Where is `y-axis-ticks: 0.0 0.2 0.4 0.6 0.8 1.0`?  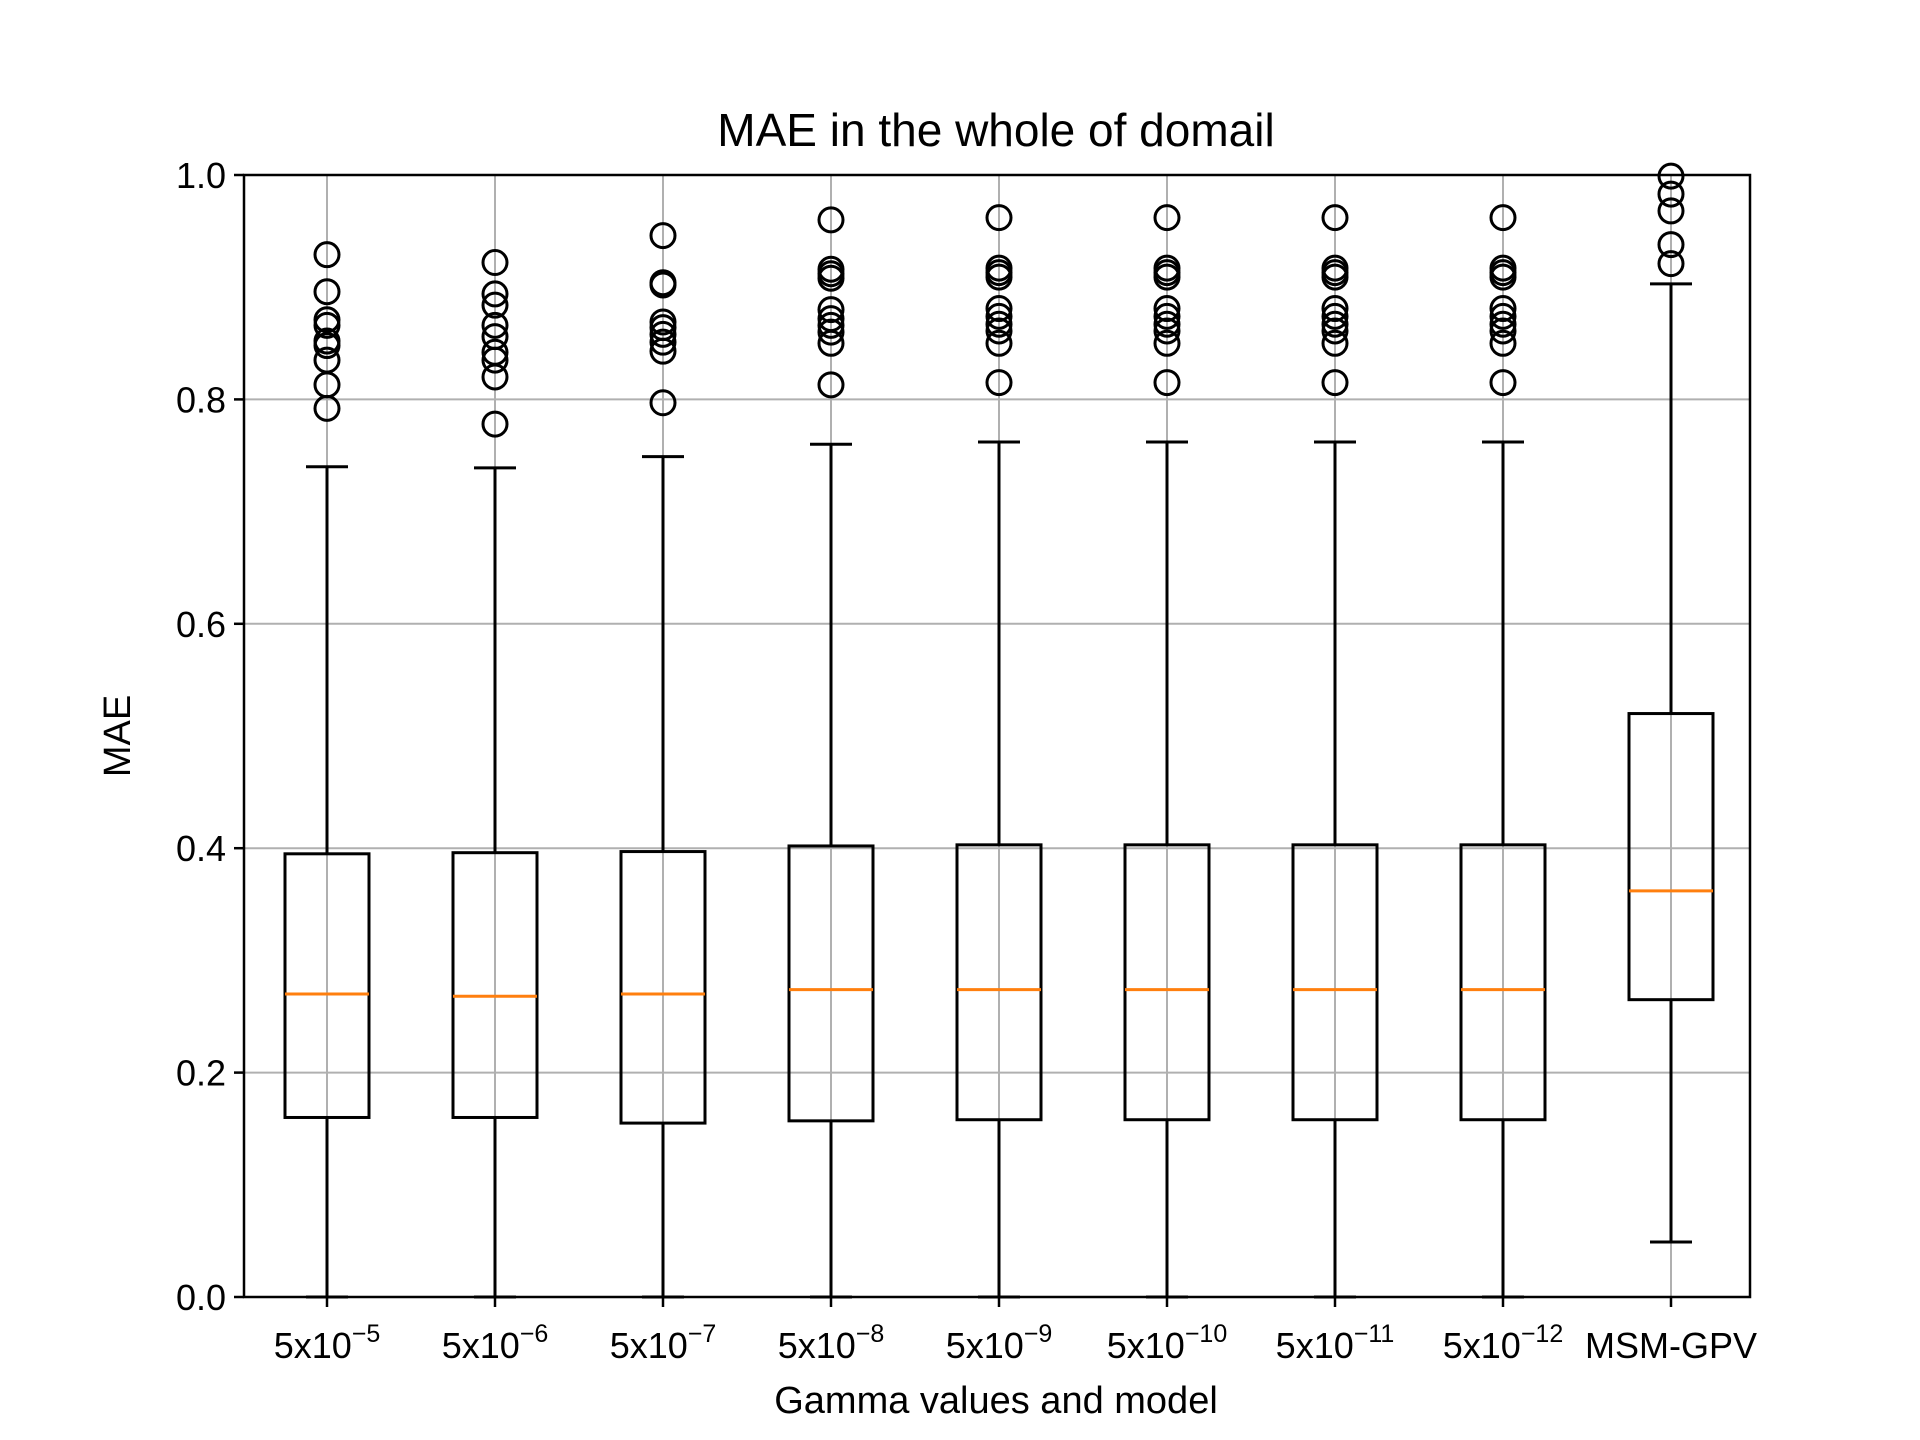 y-axis-ticks: 0.0 0.2 0.4 0.6 0.8 1.0 is located at coordinates (210, 736).